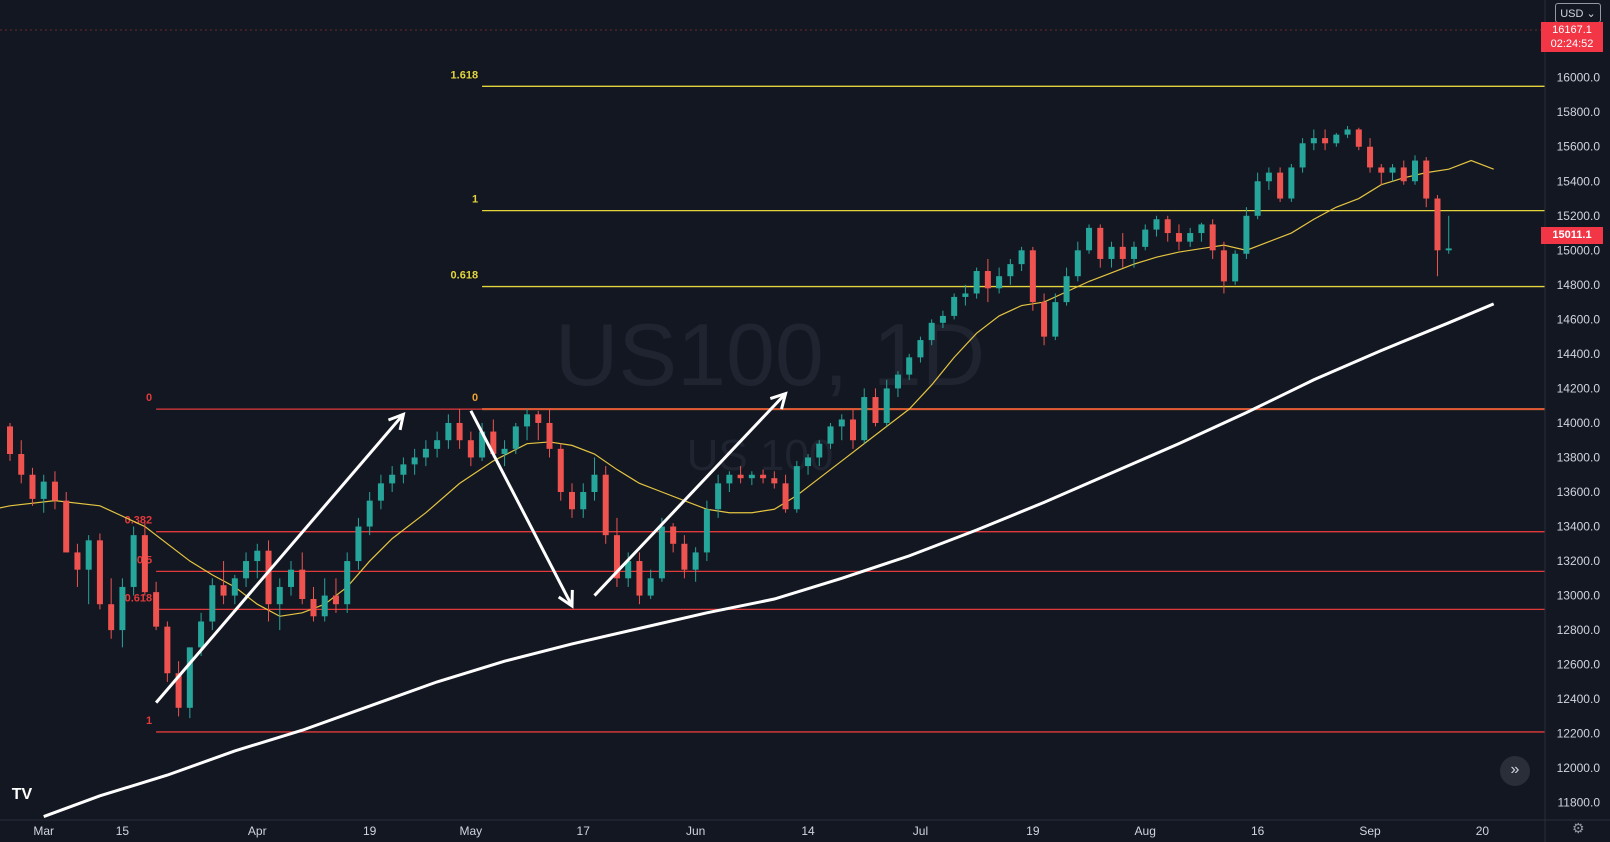 This screenshot has height=842, width=1610. I want to click on x-tick-label: 14, so click(808, 831).